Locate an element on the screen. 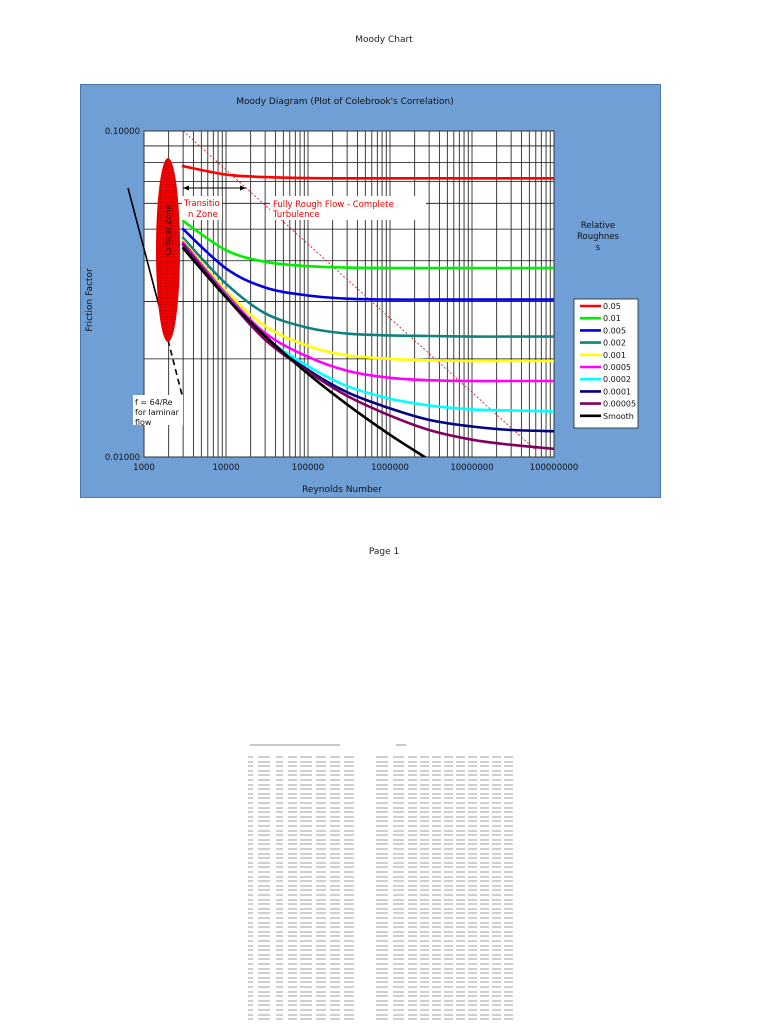 This screenshot has width=768, height=1024. svg-text: 1000000 is located at coordinates (390, 468).